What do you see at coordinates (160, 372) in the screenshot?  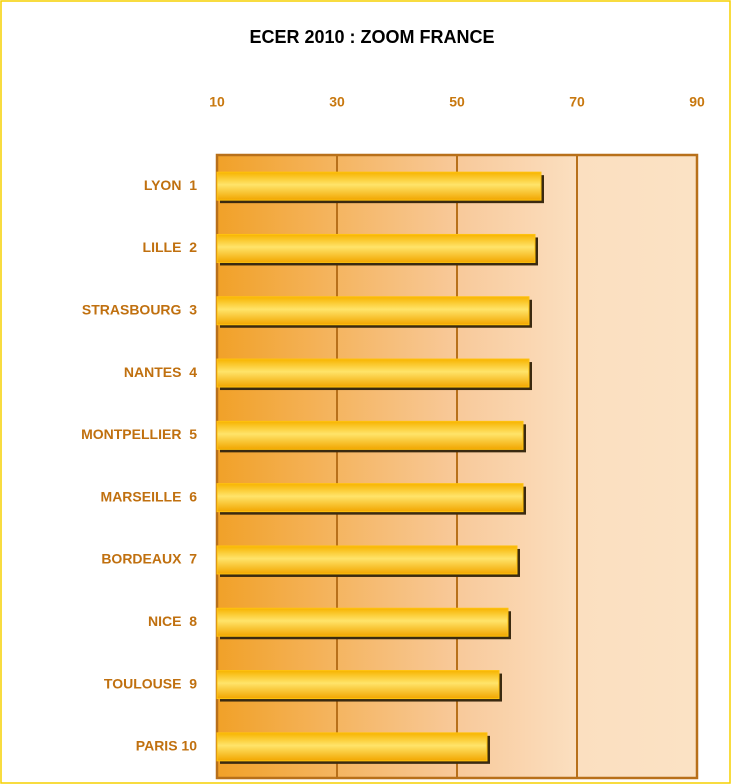 I see `y-tick-label: NANTES 4` at bounding box center [160, 372].